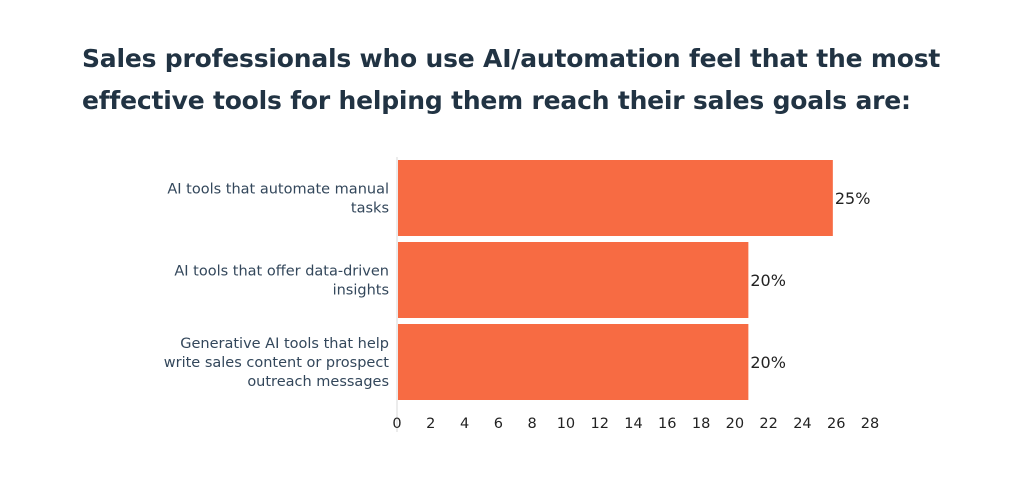  What do you see at coordinates (464, 424) in the screenshot?
I see `x-tick-4: 4` at bounding box center [464, 424].